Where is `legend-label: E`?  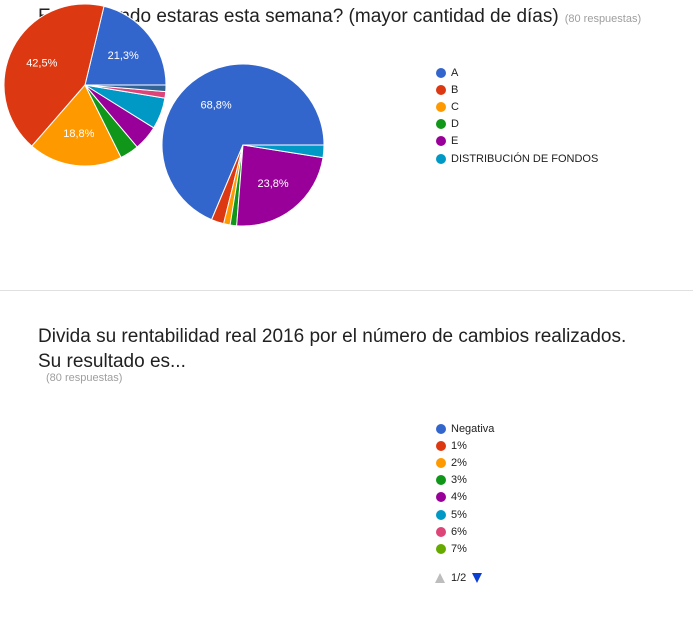 legend-label: E is located at coordinates (455, 141).